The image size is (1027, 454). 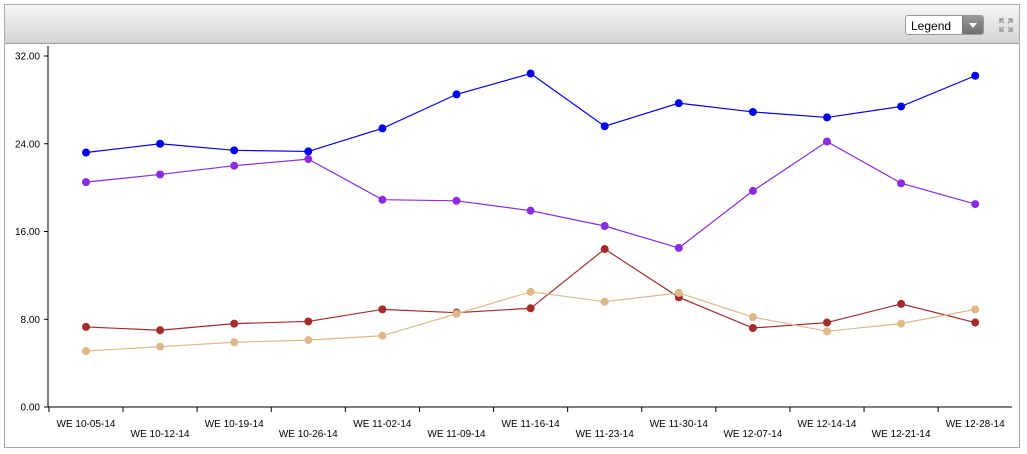 What do you see at coordinates (901, 434) in the screenshot?
I see `x-tick-label: WE 12-21-14` at bounding box center [901, 434].